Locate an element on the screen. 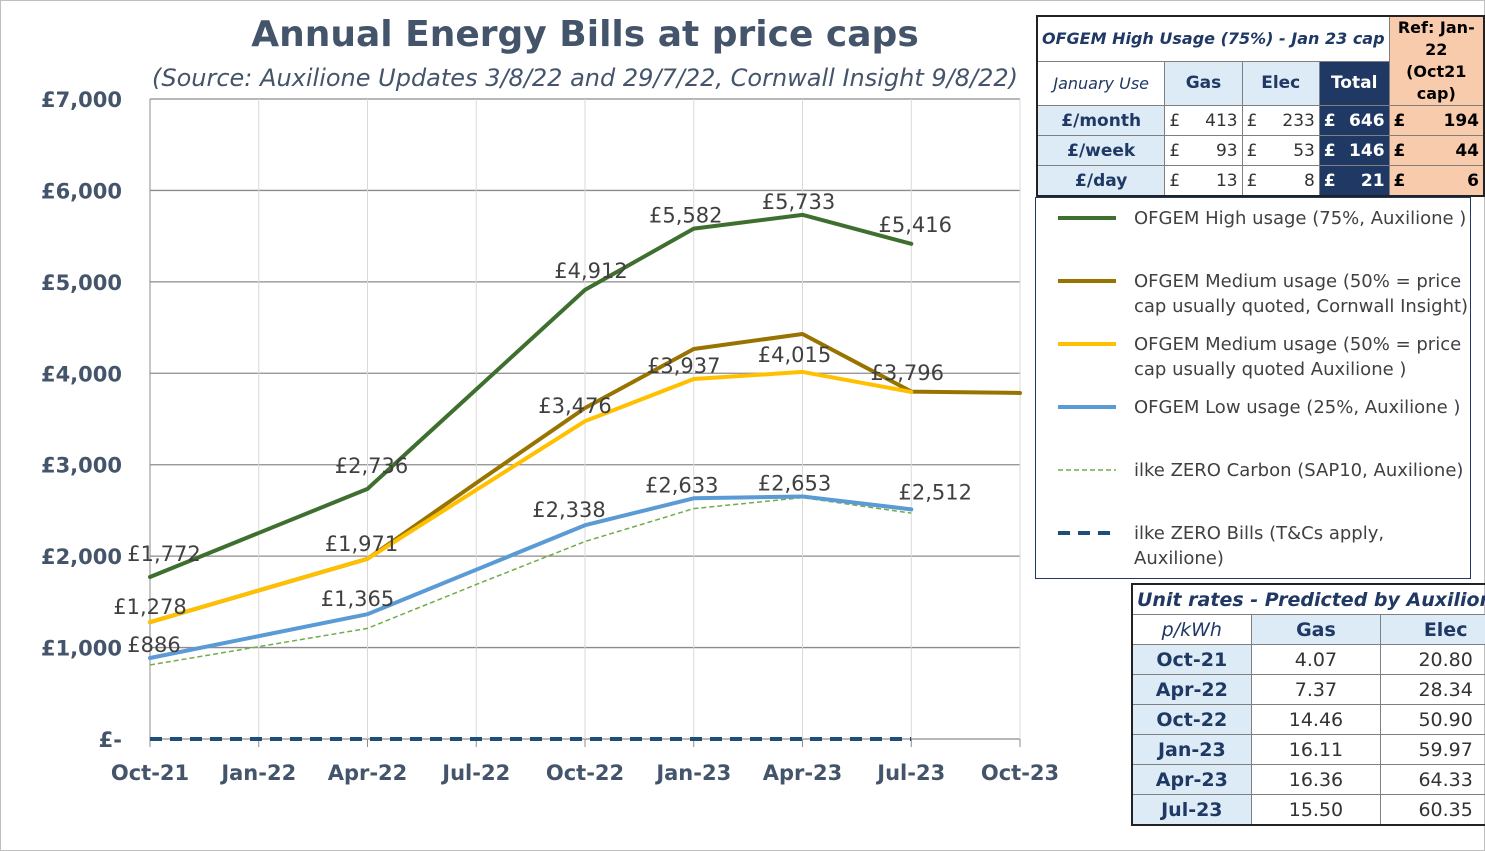 The height and width of the screenshot is (851, 1485). unit-row: Oct-21 4.07 20.80 is located at coordinates (1308, 659).